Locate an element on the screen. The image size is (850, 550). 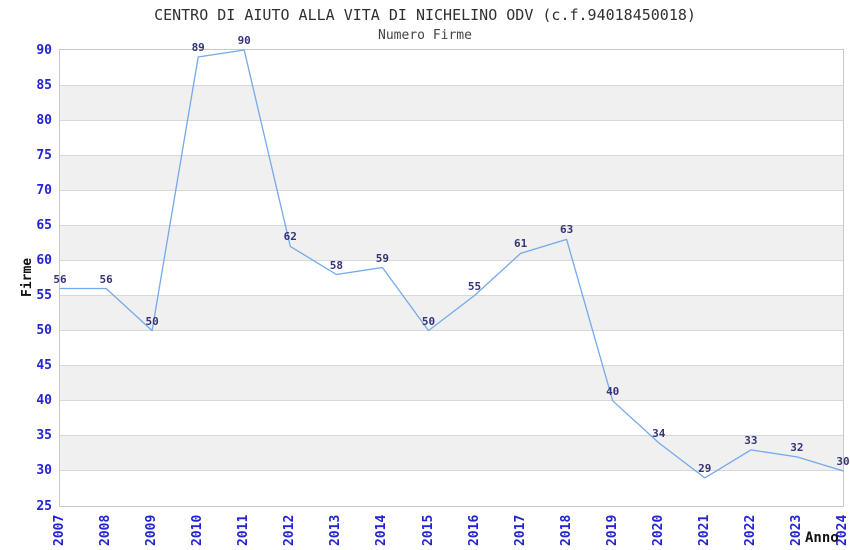
data-label: 55 is located at coordinates (474, 286).